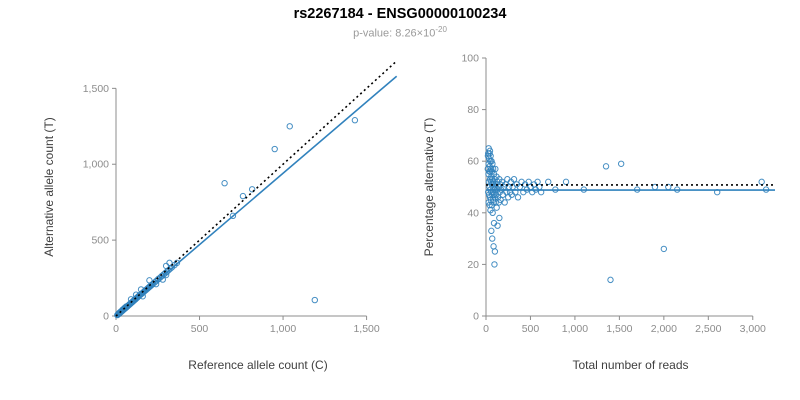  What do you see at coordinates (630, 365) in the screenshot?
I see `right-x-axis-label: Total number of reads` at bounding box center [630, 365].